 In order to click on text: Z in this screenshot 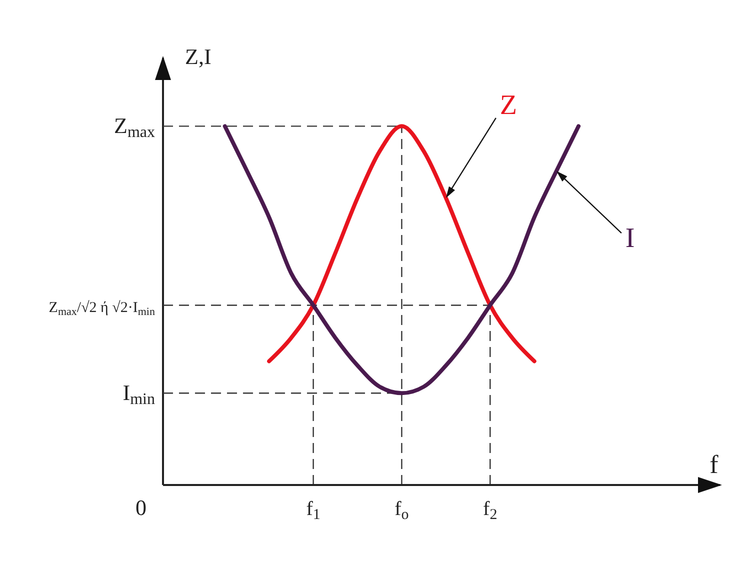, I will do `click(509, 105)`.